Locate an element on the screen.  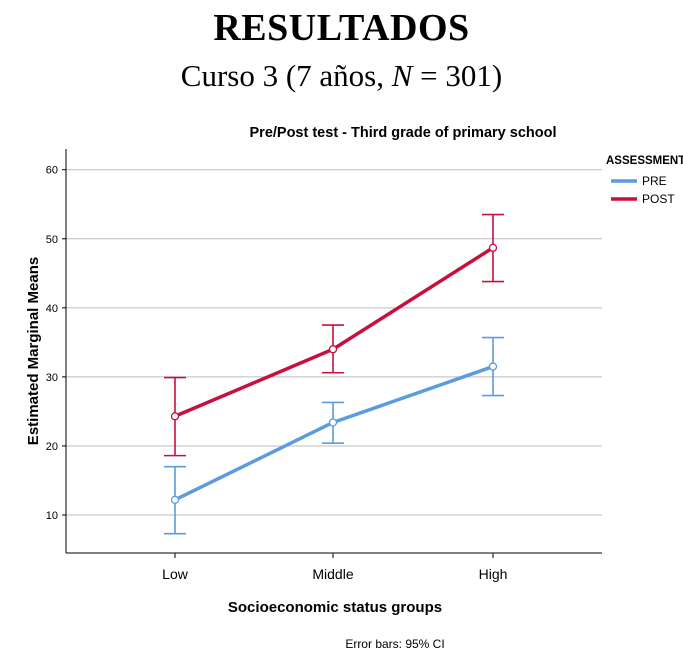
y-axis-label: Estimated Marginal Means is located at coordinates (33, 351).